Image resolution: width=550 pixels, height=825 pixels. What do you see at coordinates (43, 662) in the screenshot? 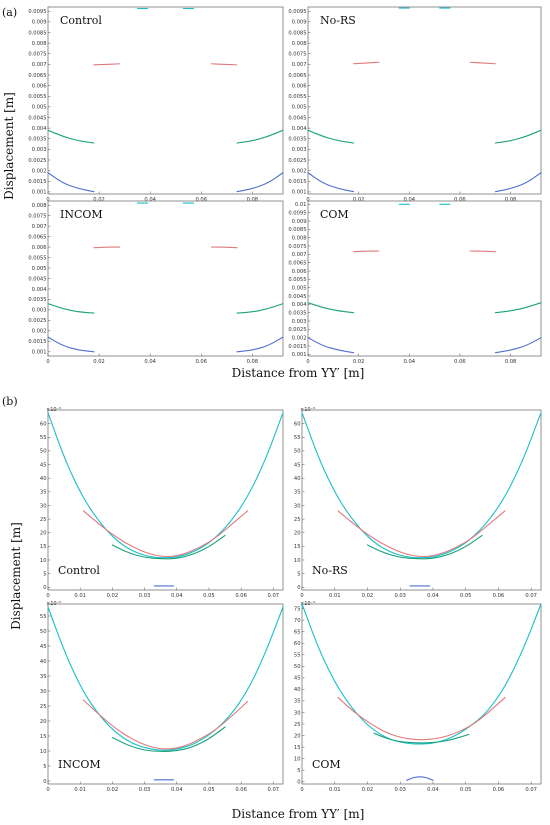
I see `y-tick-label: 40` at bounding box center [43, 662].